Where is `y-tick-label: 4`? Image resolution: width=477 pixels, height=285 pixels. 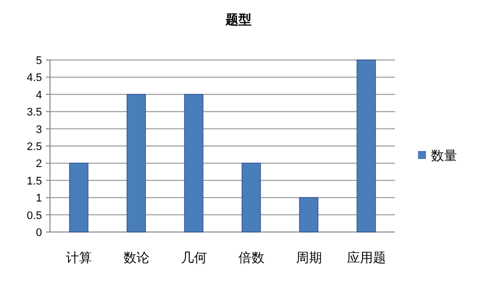 y-tick-label: 4 is located at coordinates (39, 95).